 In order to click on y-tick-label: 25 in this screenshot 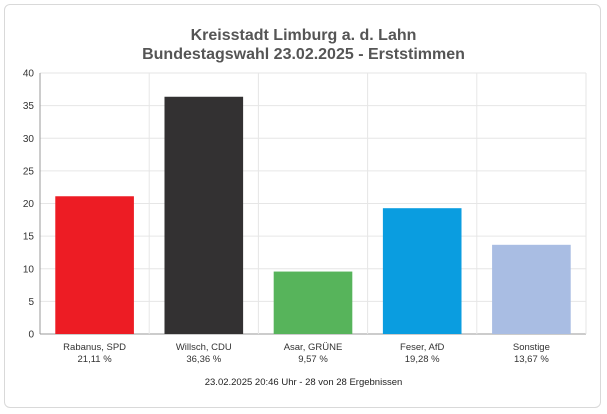, I will do `click(29, 171)`.